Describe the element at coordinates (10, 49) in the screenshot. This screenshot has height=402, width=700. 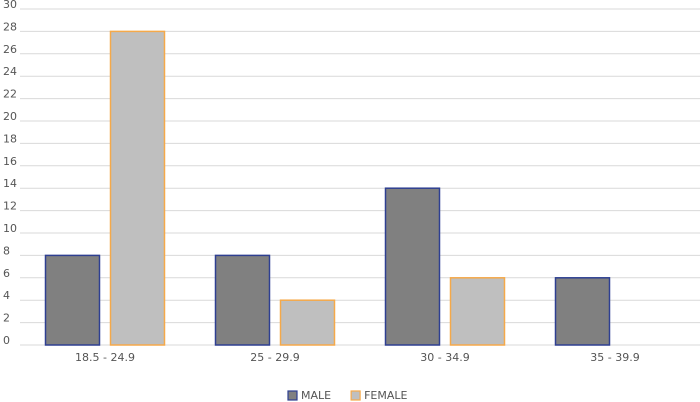
I see `y-tick-label: 26` at that location.